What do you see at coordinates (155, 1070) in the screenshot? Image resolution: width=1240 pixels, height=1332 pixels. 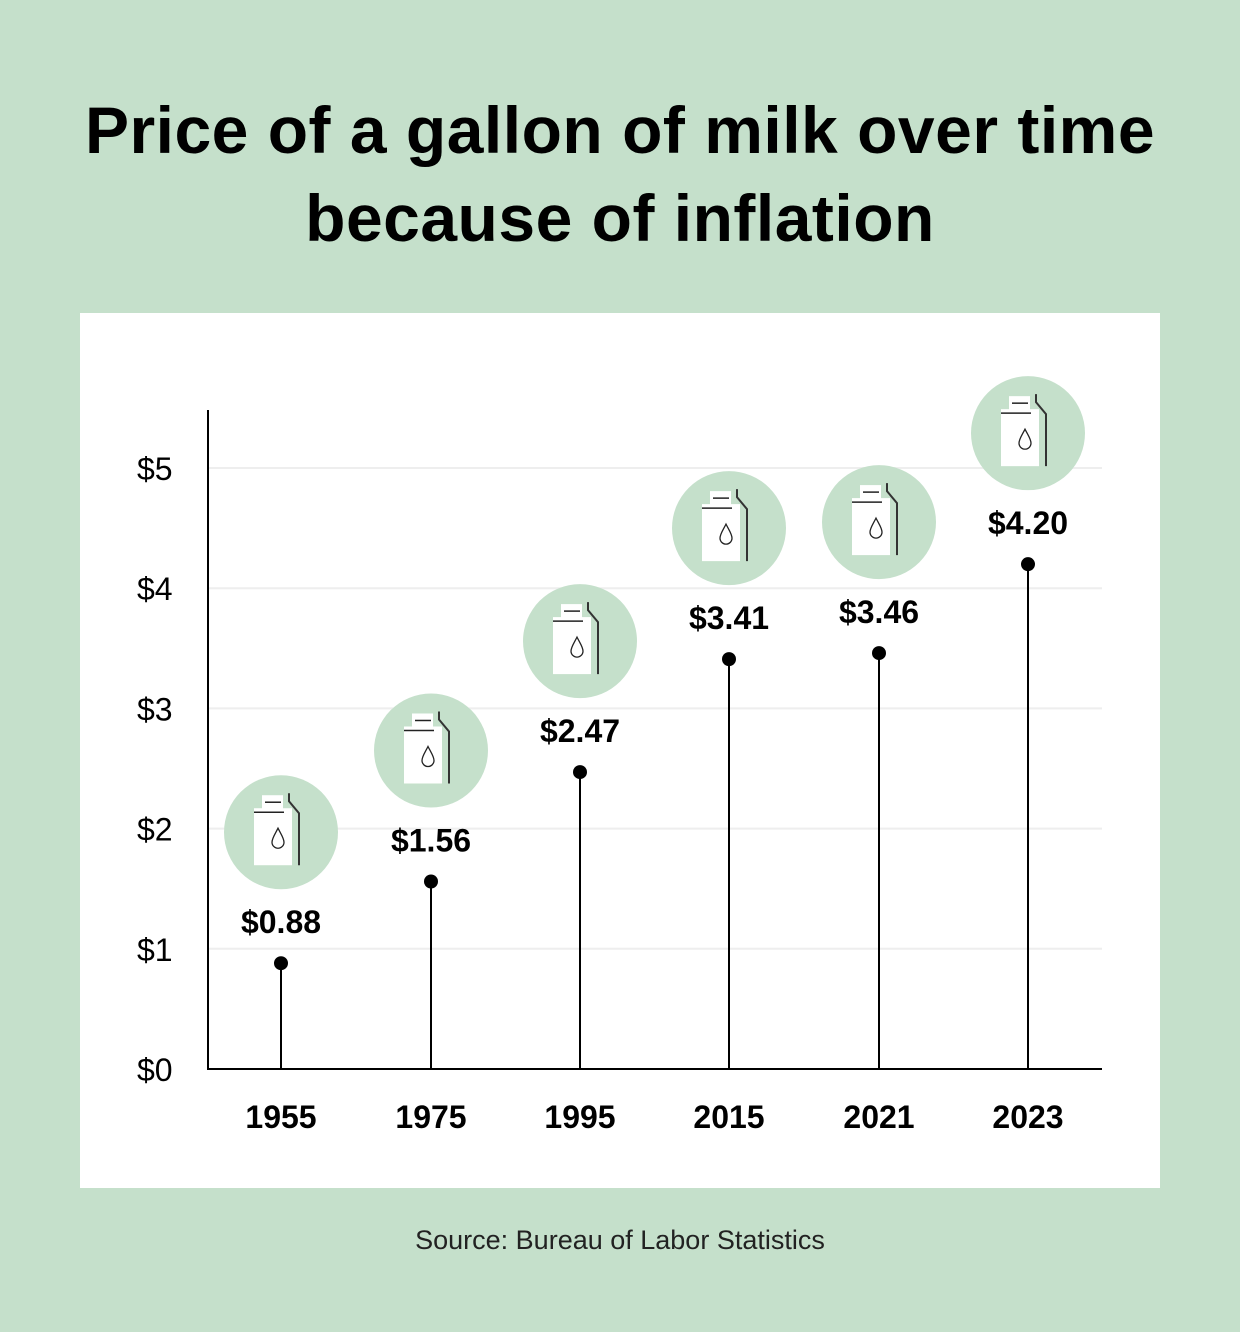 I see `y-tick-label: $0` at bounding box center [155, 1070].